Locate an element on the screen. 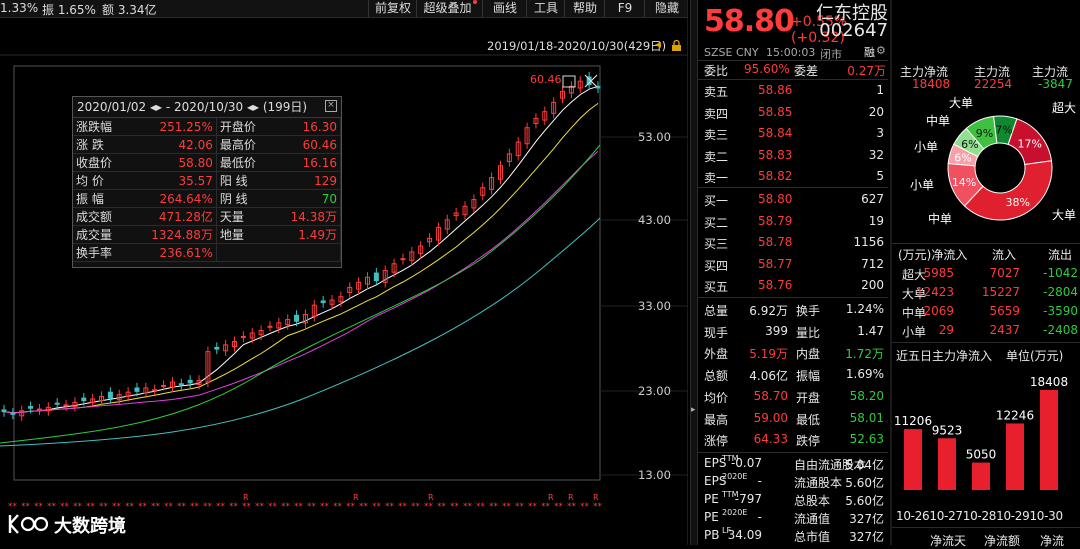  flow-table-header: (万元)净流入 流入 流出 is located at coordinates (985, 255).